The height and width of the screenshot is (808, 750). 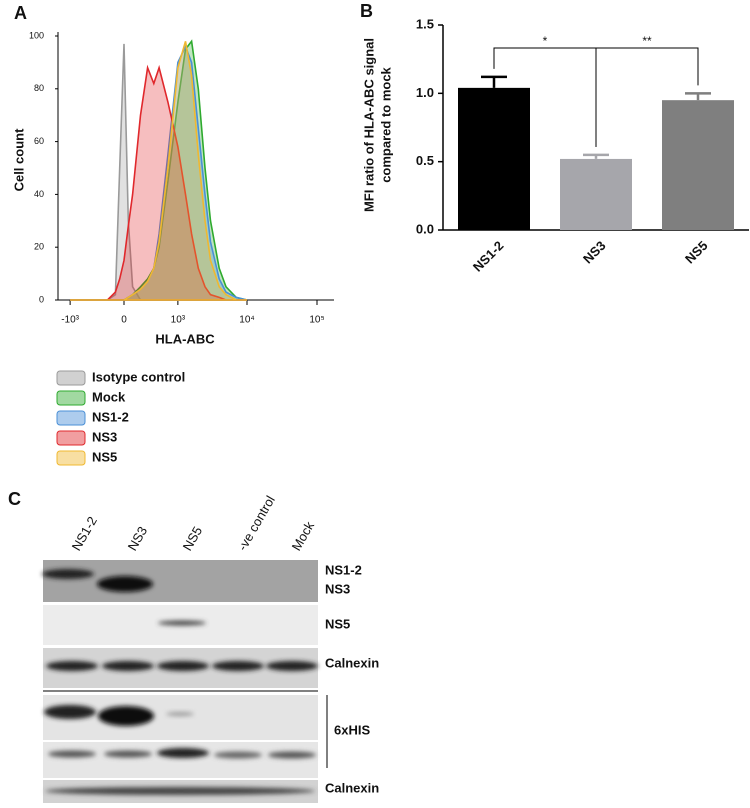 What do you see at coordinates (425, 160) in the screenshot?
I see `y-tick-label: 0.5` at bounding box center [425, 160].